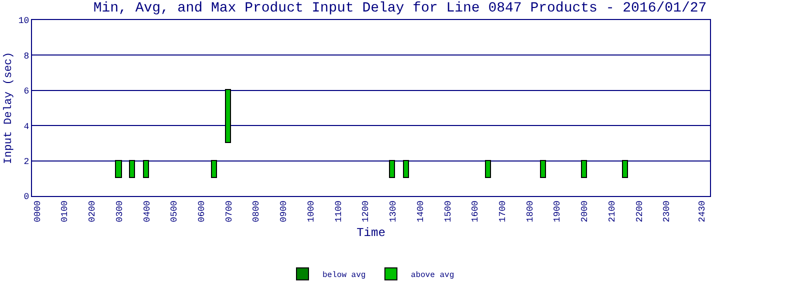 This screenshot has width=800, height=300. What do you see at coordinates (557, 211) in the screenshot?
I see `x-tick-label: 1900` at bounding box center [557, 211].